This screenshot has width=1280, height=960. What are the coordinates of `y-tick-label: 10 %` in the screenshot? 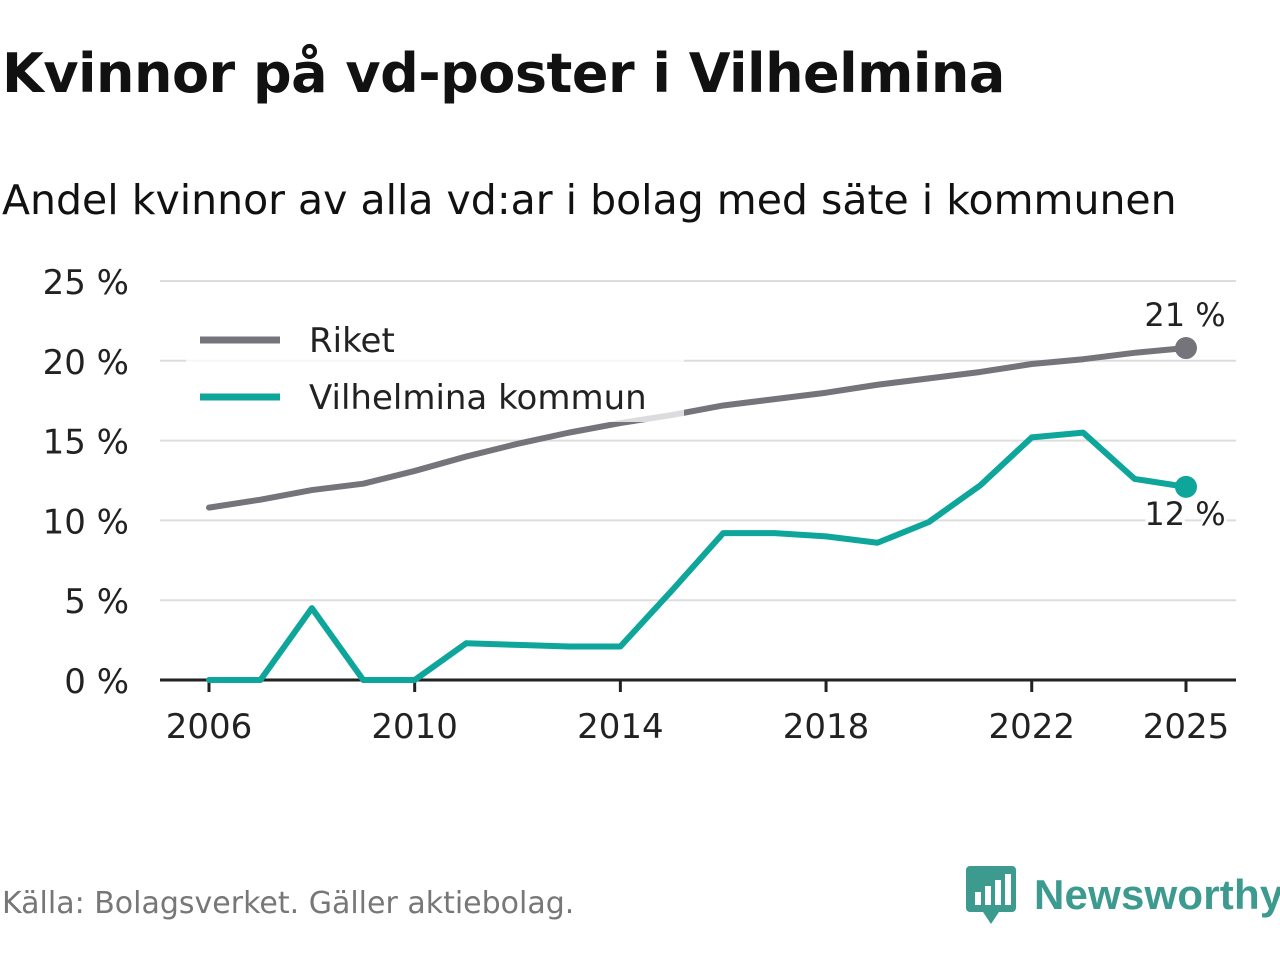 It's located at (86, 522).